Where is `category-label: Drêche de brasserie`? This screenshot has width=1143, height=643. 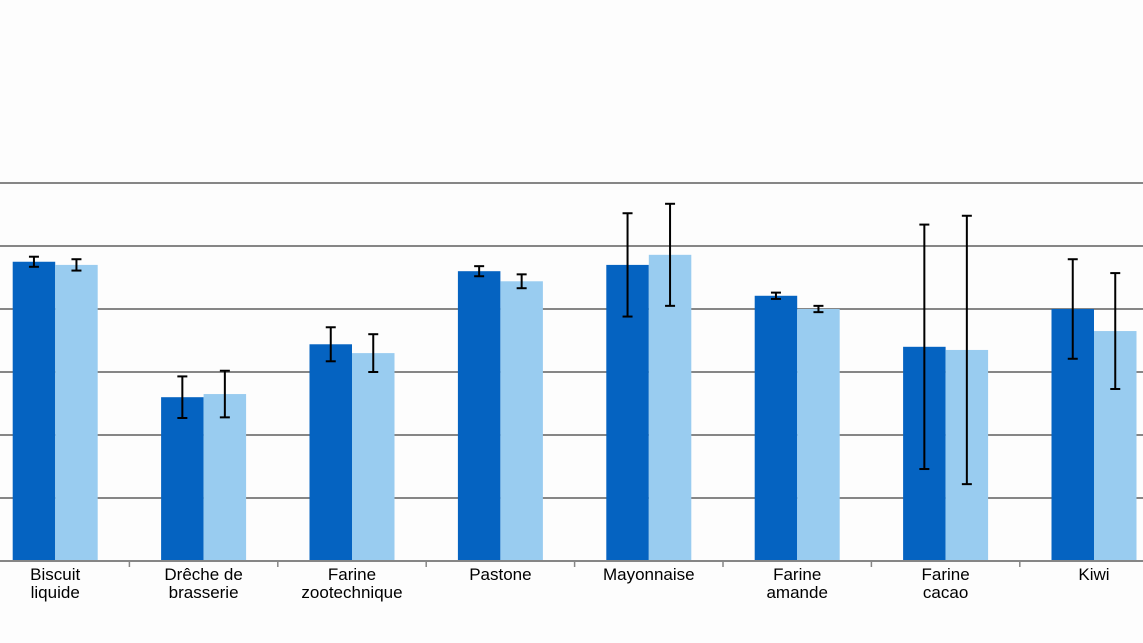
category-label: Drêche de brasserie is located at coordinates (203, 583).